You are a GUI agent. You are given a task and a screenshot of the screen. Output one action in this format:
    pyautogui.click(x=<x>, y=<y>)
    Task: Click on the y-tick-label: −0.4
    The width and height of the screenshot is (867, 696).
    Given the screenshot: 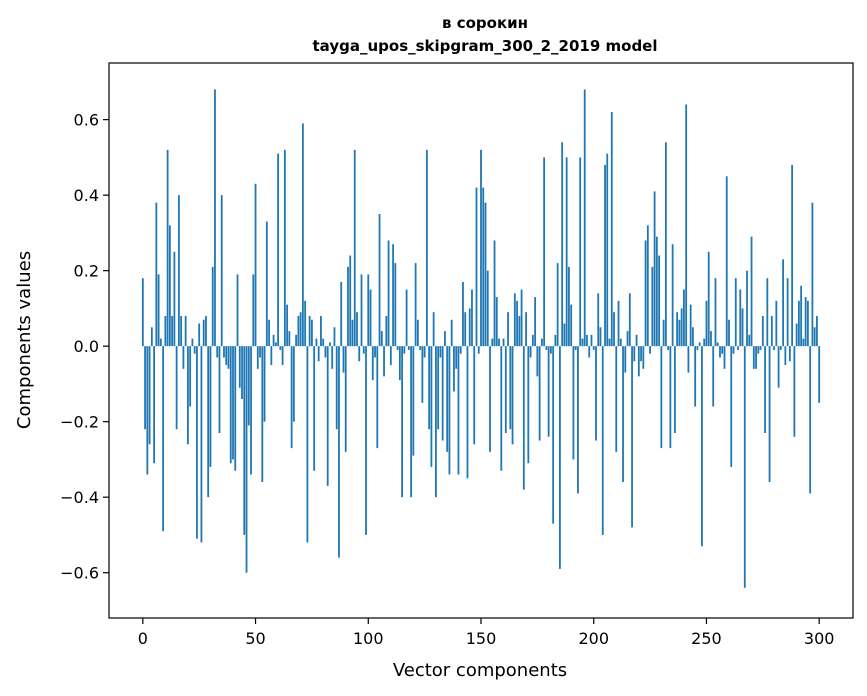 What is the action you would take?
    pyautogui.click(x=79, y=497)
    